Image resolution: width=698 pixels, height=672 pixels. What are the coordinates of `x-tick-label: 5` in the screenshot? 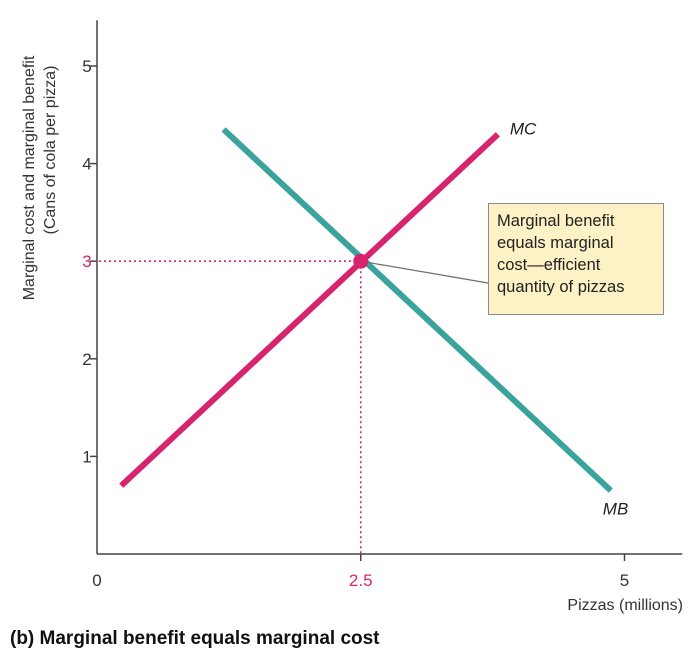 It's located at (624, 580).